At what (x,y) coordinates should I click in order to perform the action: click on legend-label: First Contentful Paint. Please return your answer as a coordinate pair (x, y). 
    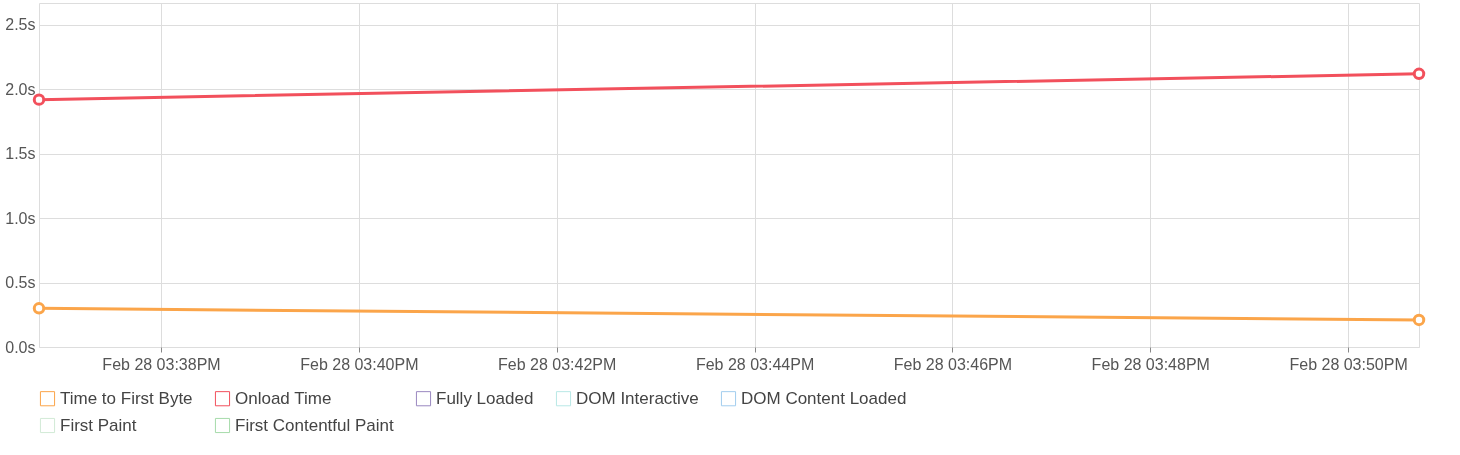
    Looking at the image, I should click on (315, 425).